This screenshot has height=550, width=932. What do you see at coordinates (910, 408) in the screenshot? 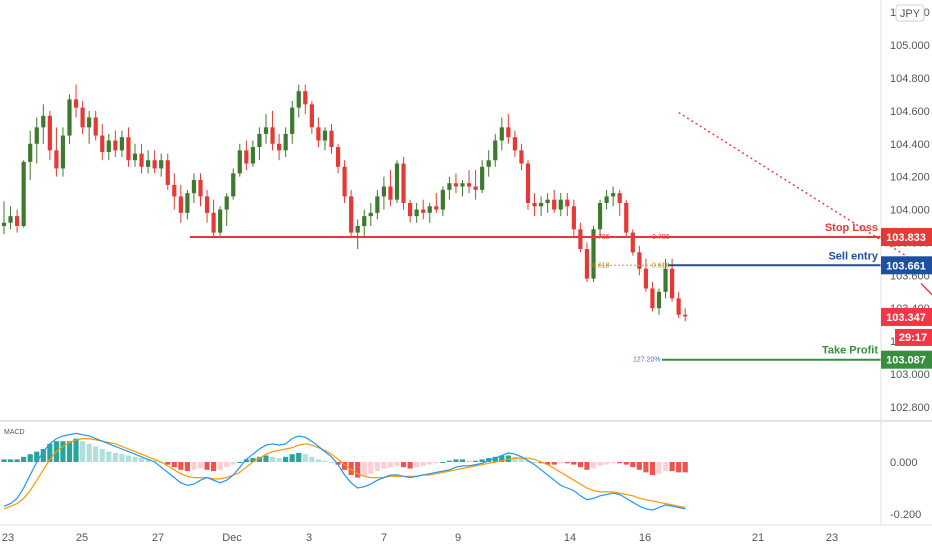
I see `price-tick: 102.800` at bounding box center [910, 408].